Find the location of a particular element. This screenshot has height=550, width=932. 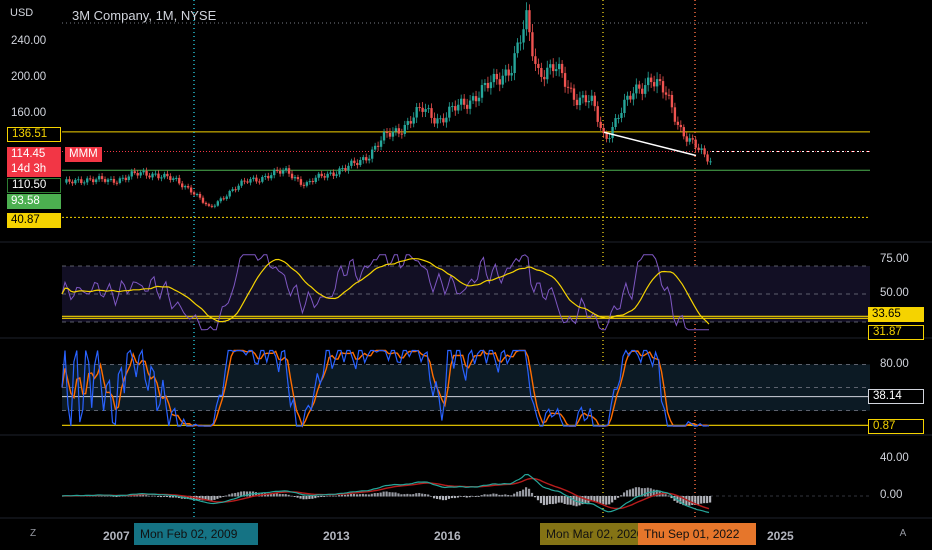

auto-scale-icon: A is located at coordinates (903, 533).